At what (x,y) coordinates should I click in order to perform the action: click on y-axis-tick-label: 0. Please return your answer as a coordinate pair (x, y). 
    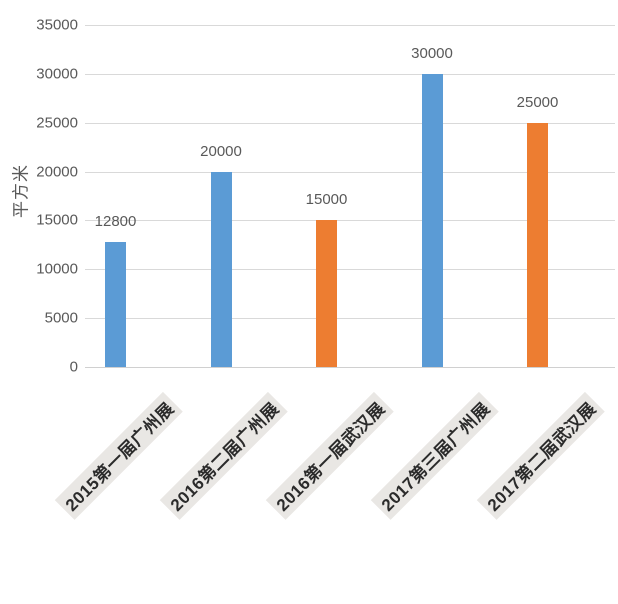
    Looking at the image, I should click on (73, 367).